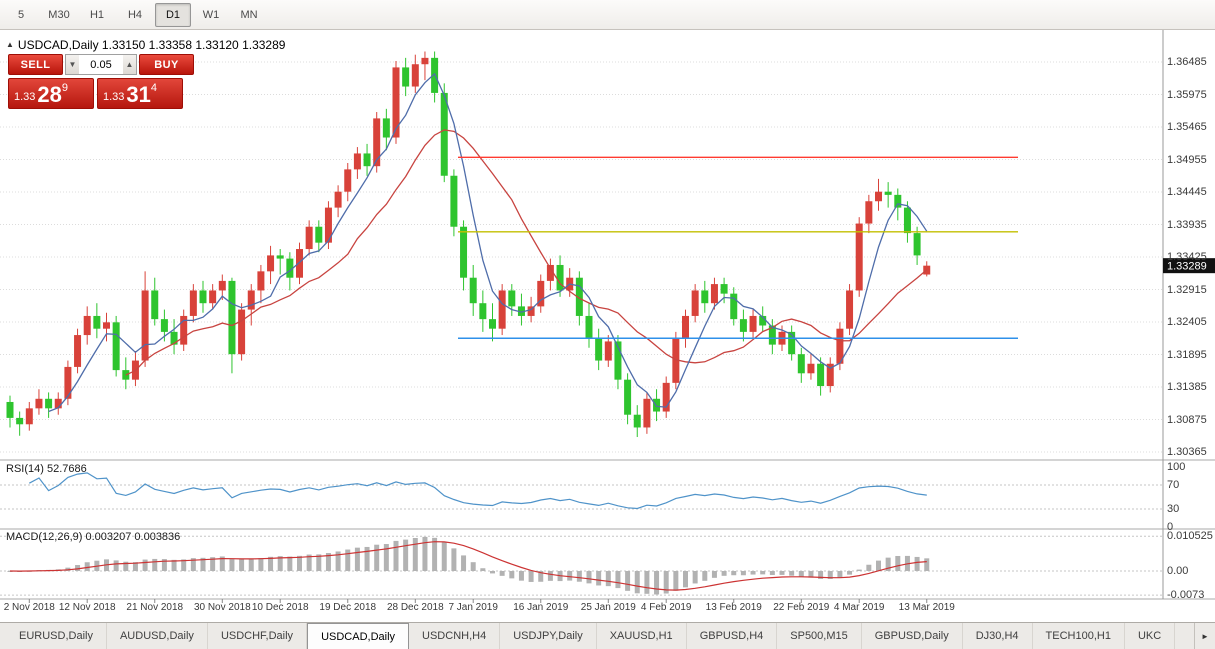 The image size is (1215, 649). I want to click on macd-axis-label: 0.010525, so click(1190, 536).